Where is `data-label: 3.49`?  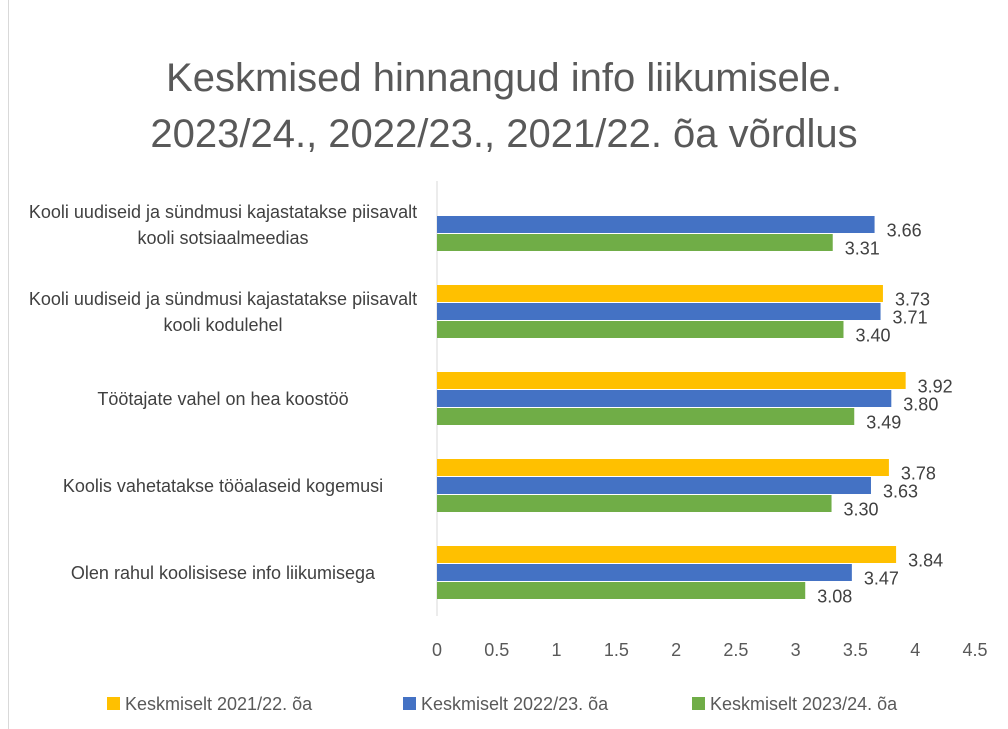
data-label: 3.49 is located at coordinates (883, 422).